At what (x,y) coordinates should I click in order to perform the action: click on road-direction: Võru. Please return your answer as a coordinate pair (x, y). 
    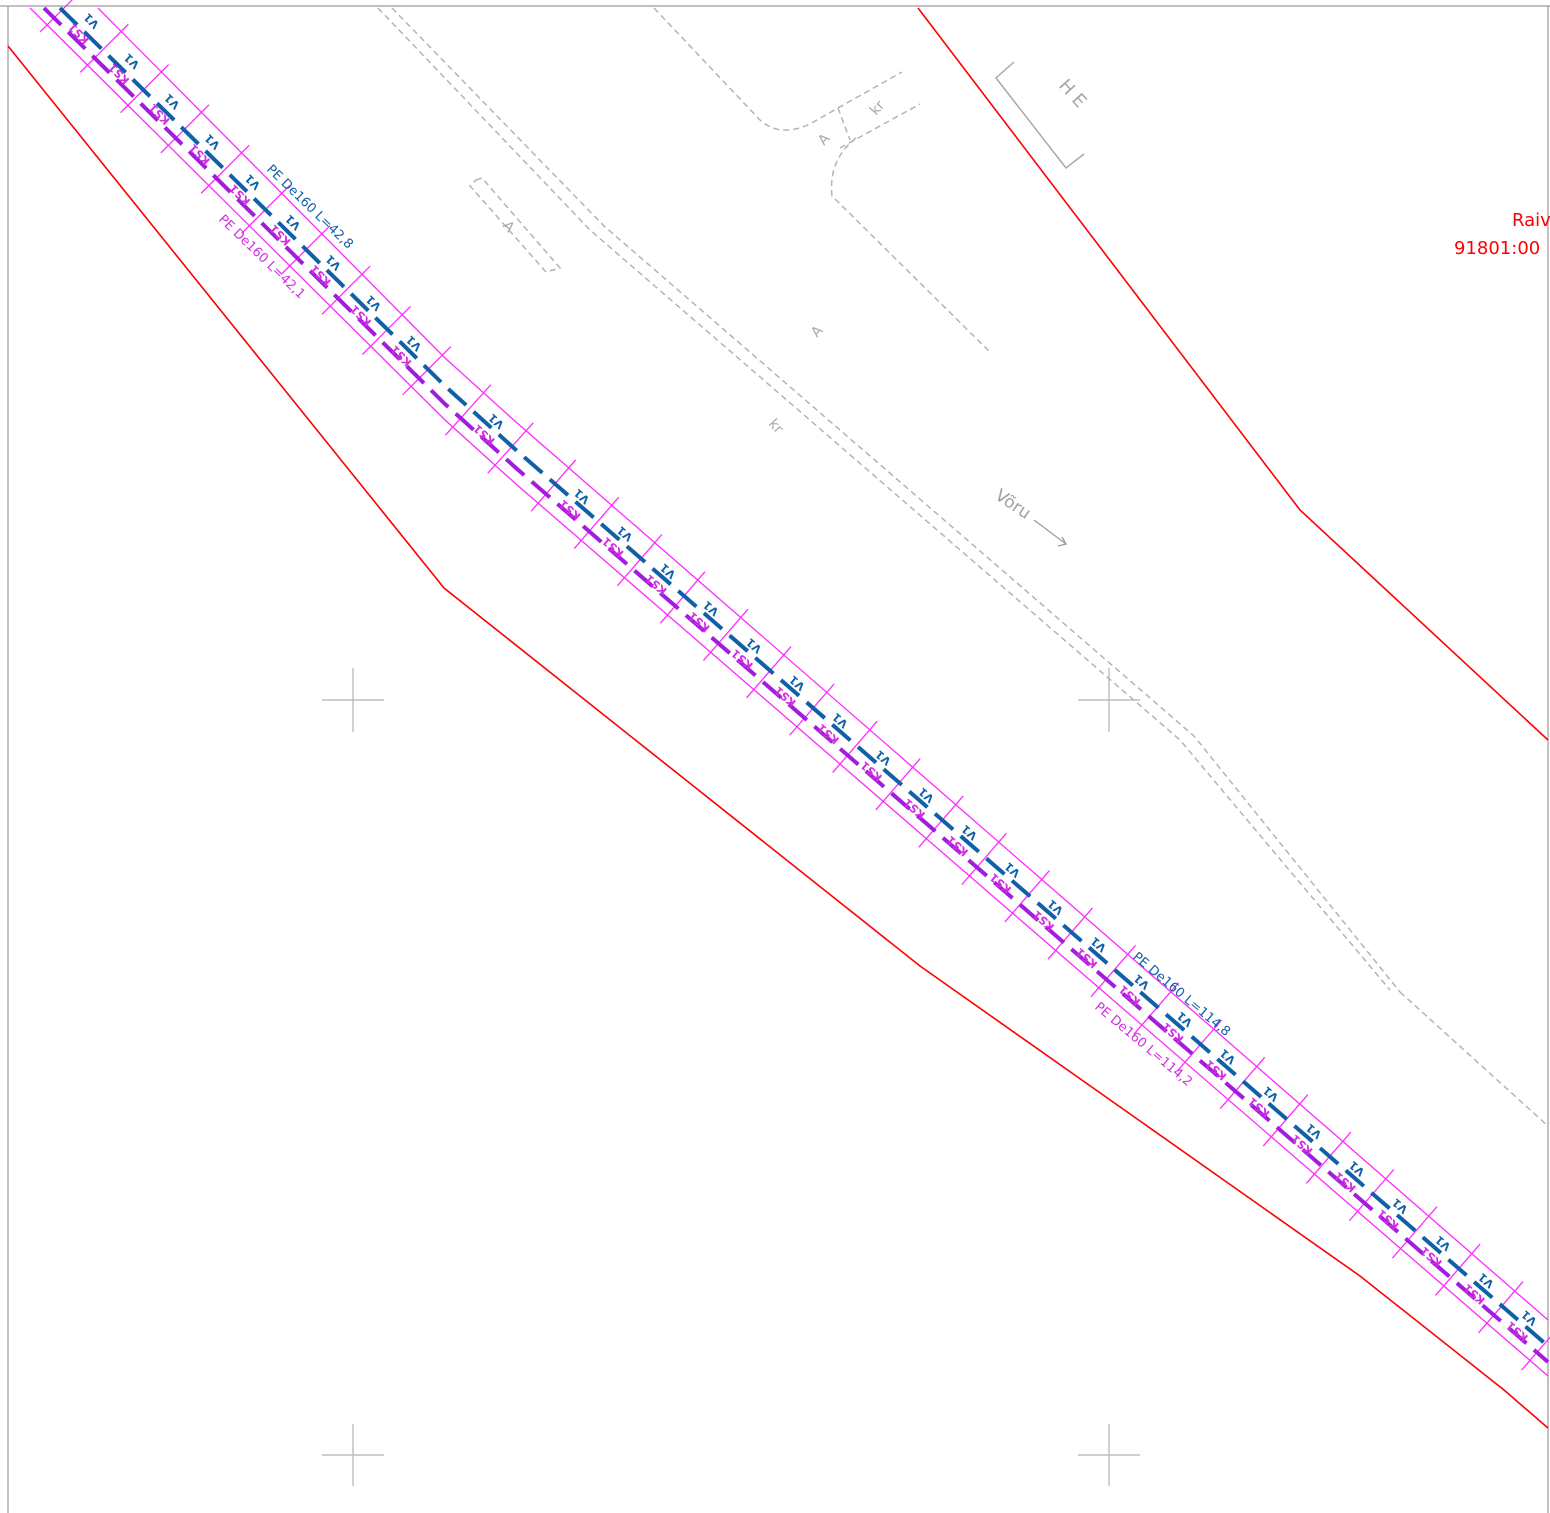
    Looking at the image, I should click on (1029, 516).